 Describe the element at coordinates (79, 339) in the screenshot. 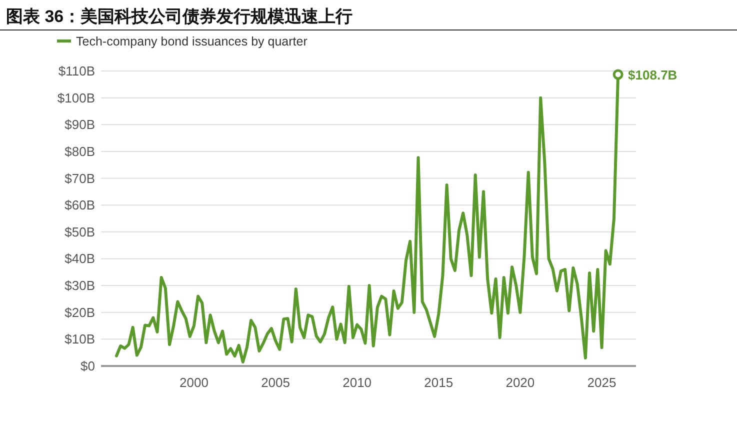

I see `y-tick-label: $10B` at that location.